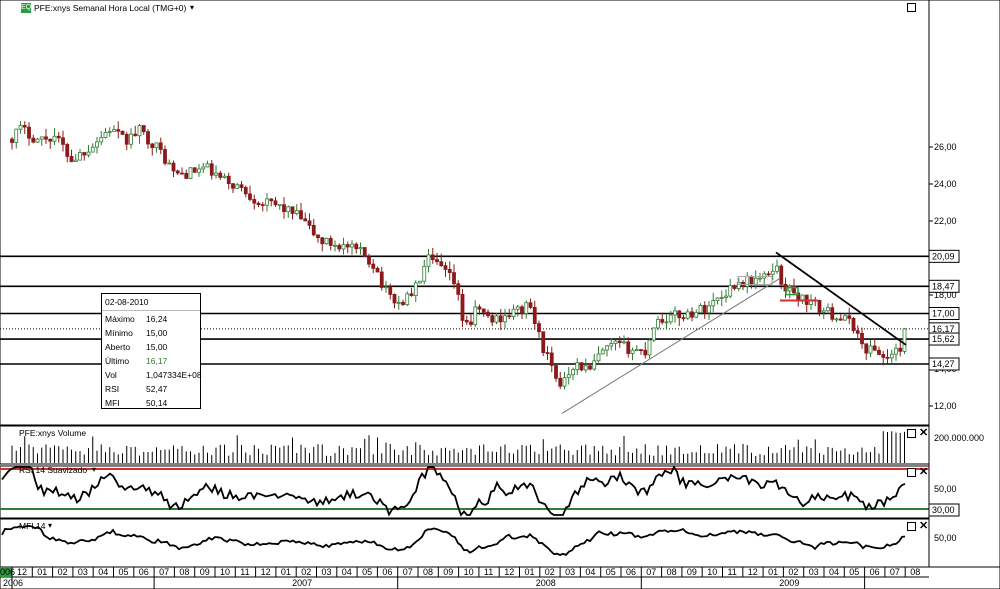 The image size is (1000, 589). I want to click on maximize-volume-pane-icon, so click(911, 433).